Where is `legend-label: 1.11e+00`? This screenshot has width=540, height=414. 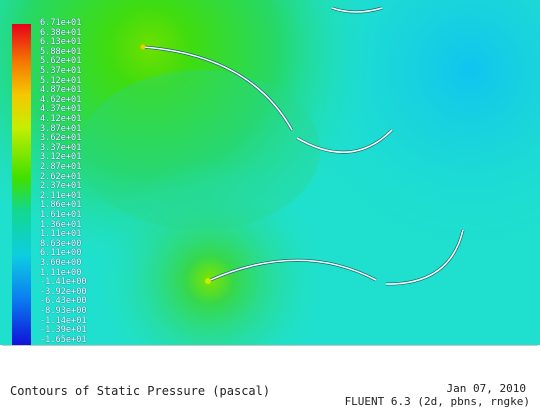
legend-label: 1.11e+00 is located at coordinates (61, 272).